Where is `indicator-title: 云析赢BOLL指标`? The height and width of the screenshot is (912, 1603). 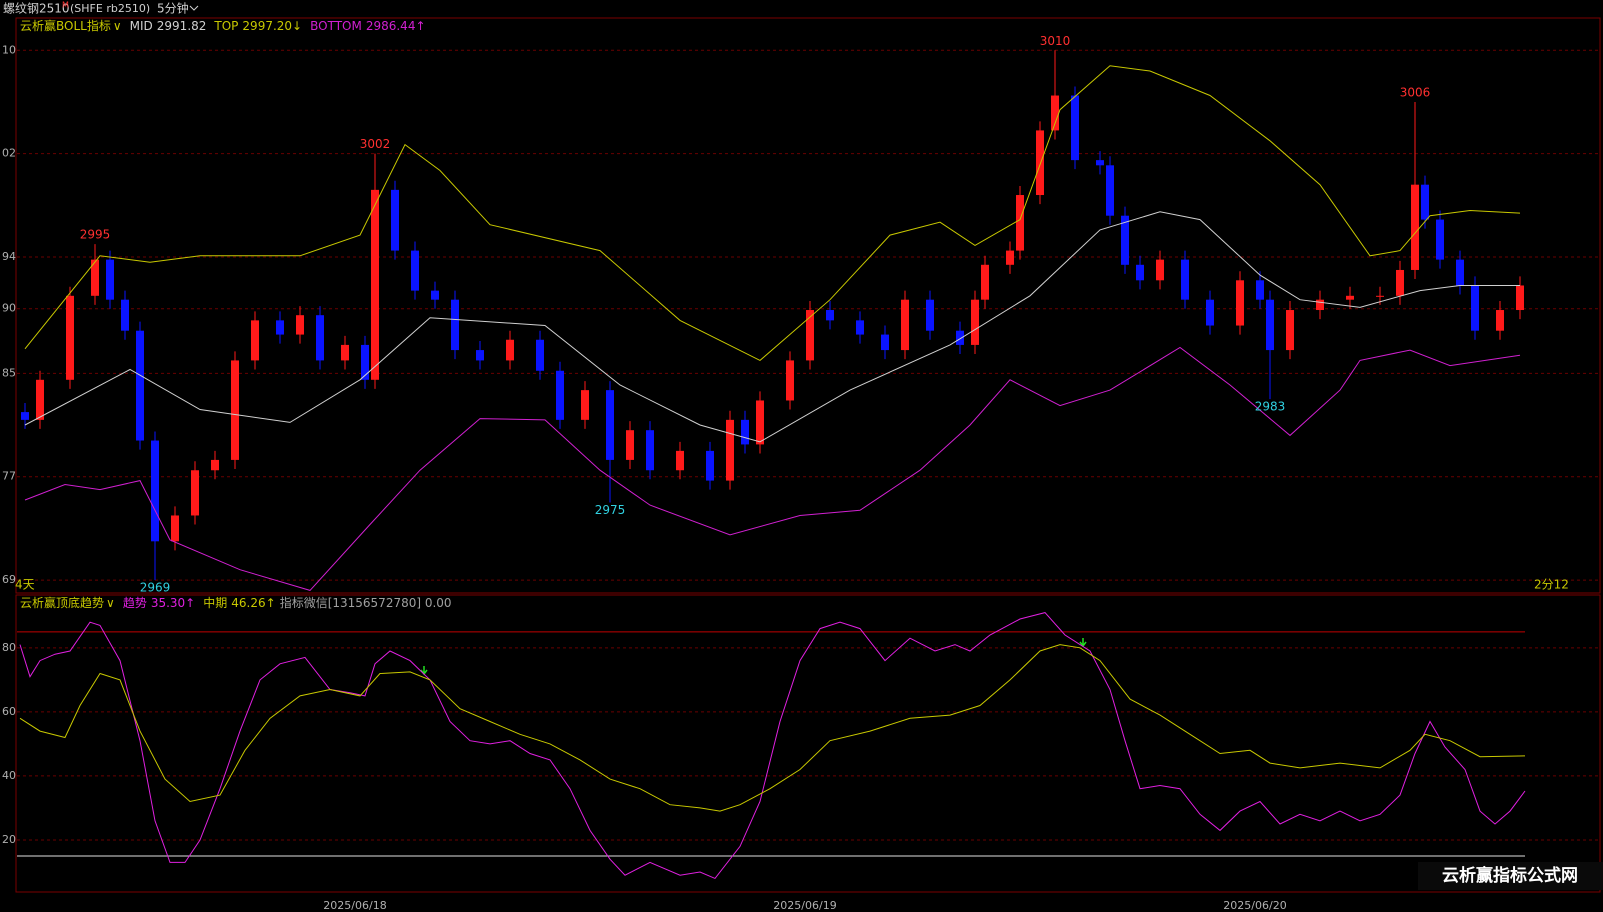 indicator-title: 云析赢BOLL指标 is located at coordinates (65, 25).